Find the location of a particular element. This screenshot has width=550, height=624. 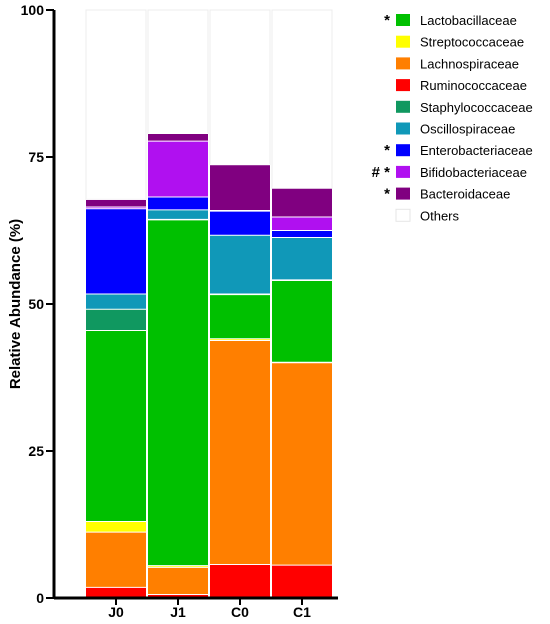

bar-segment-j1-others is located at coordinates (178, 71).